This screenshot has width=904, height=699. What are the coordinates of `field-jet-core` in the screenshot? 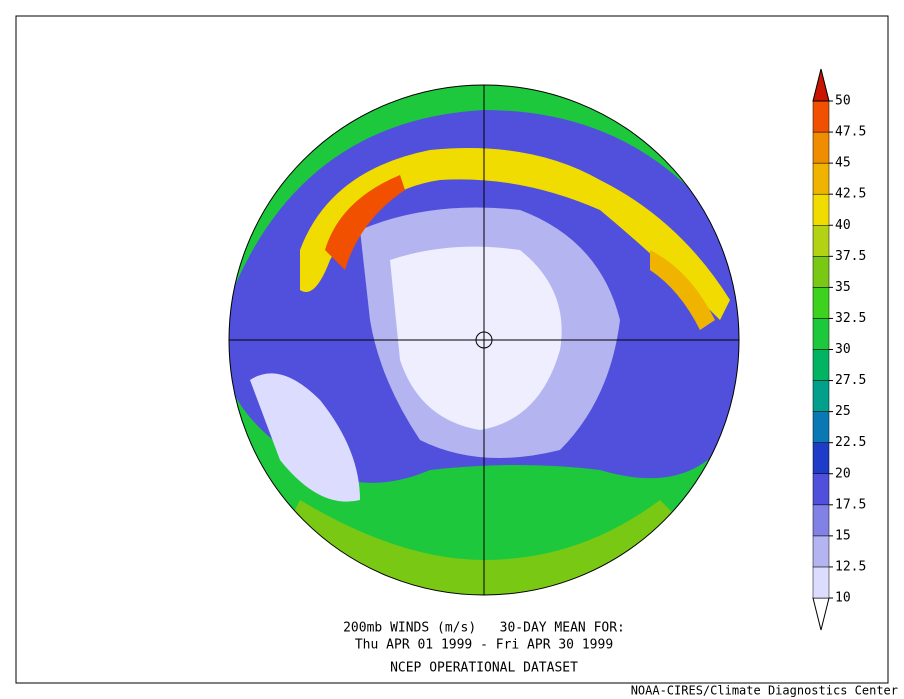 It's located at (365, 222).